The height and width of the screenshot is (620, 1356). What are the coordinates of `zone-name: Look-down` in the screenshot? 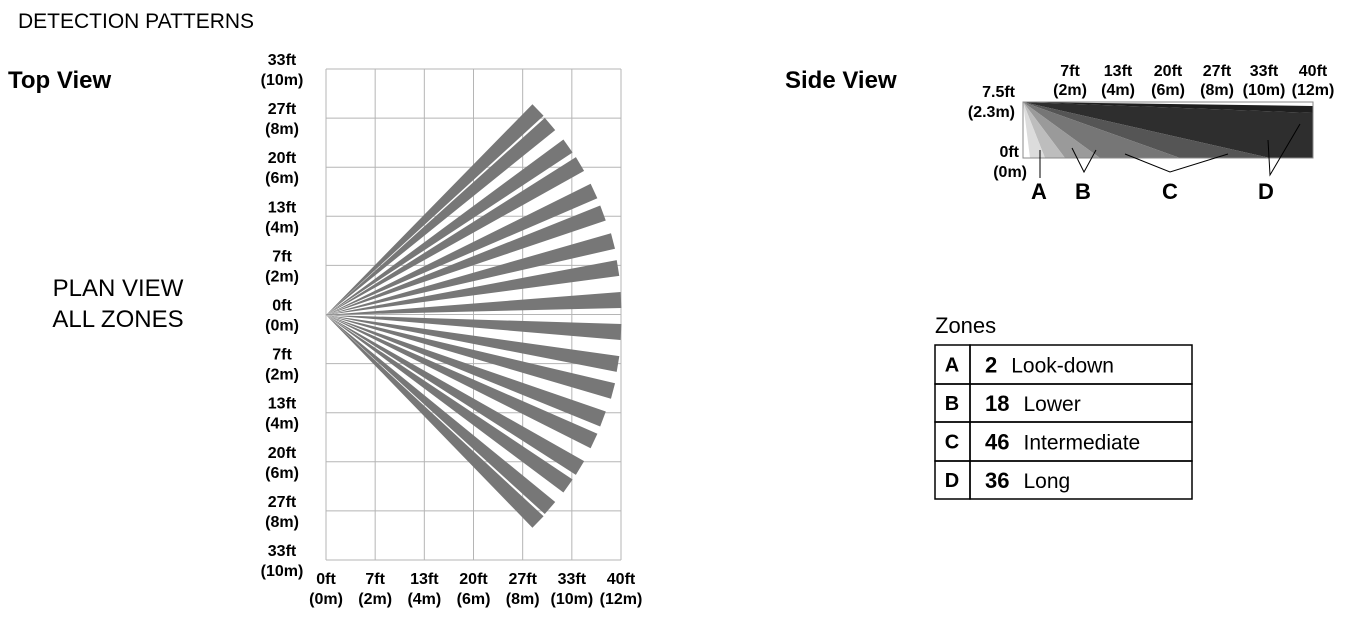 It's located at (1062, 366).